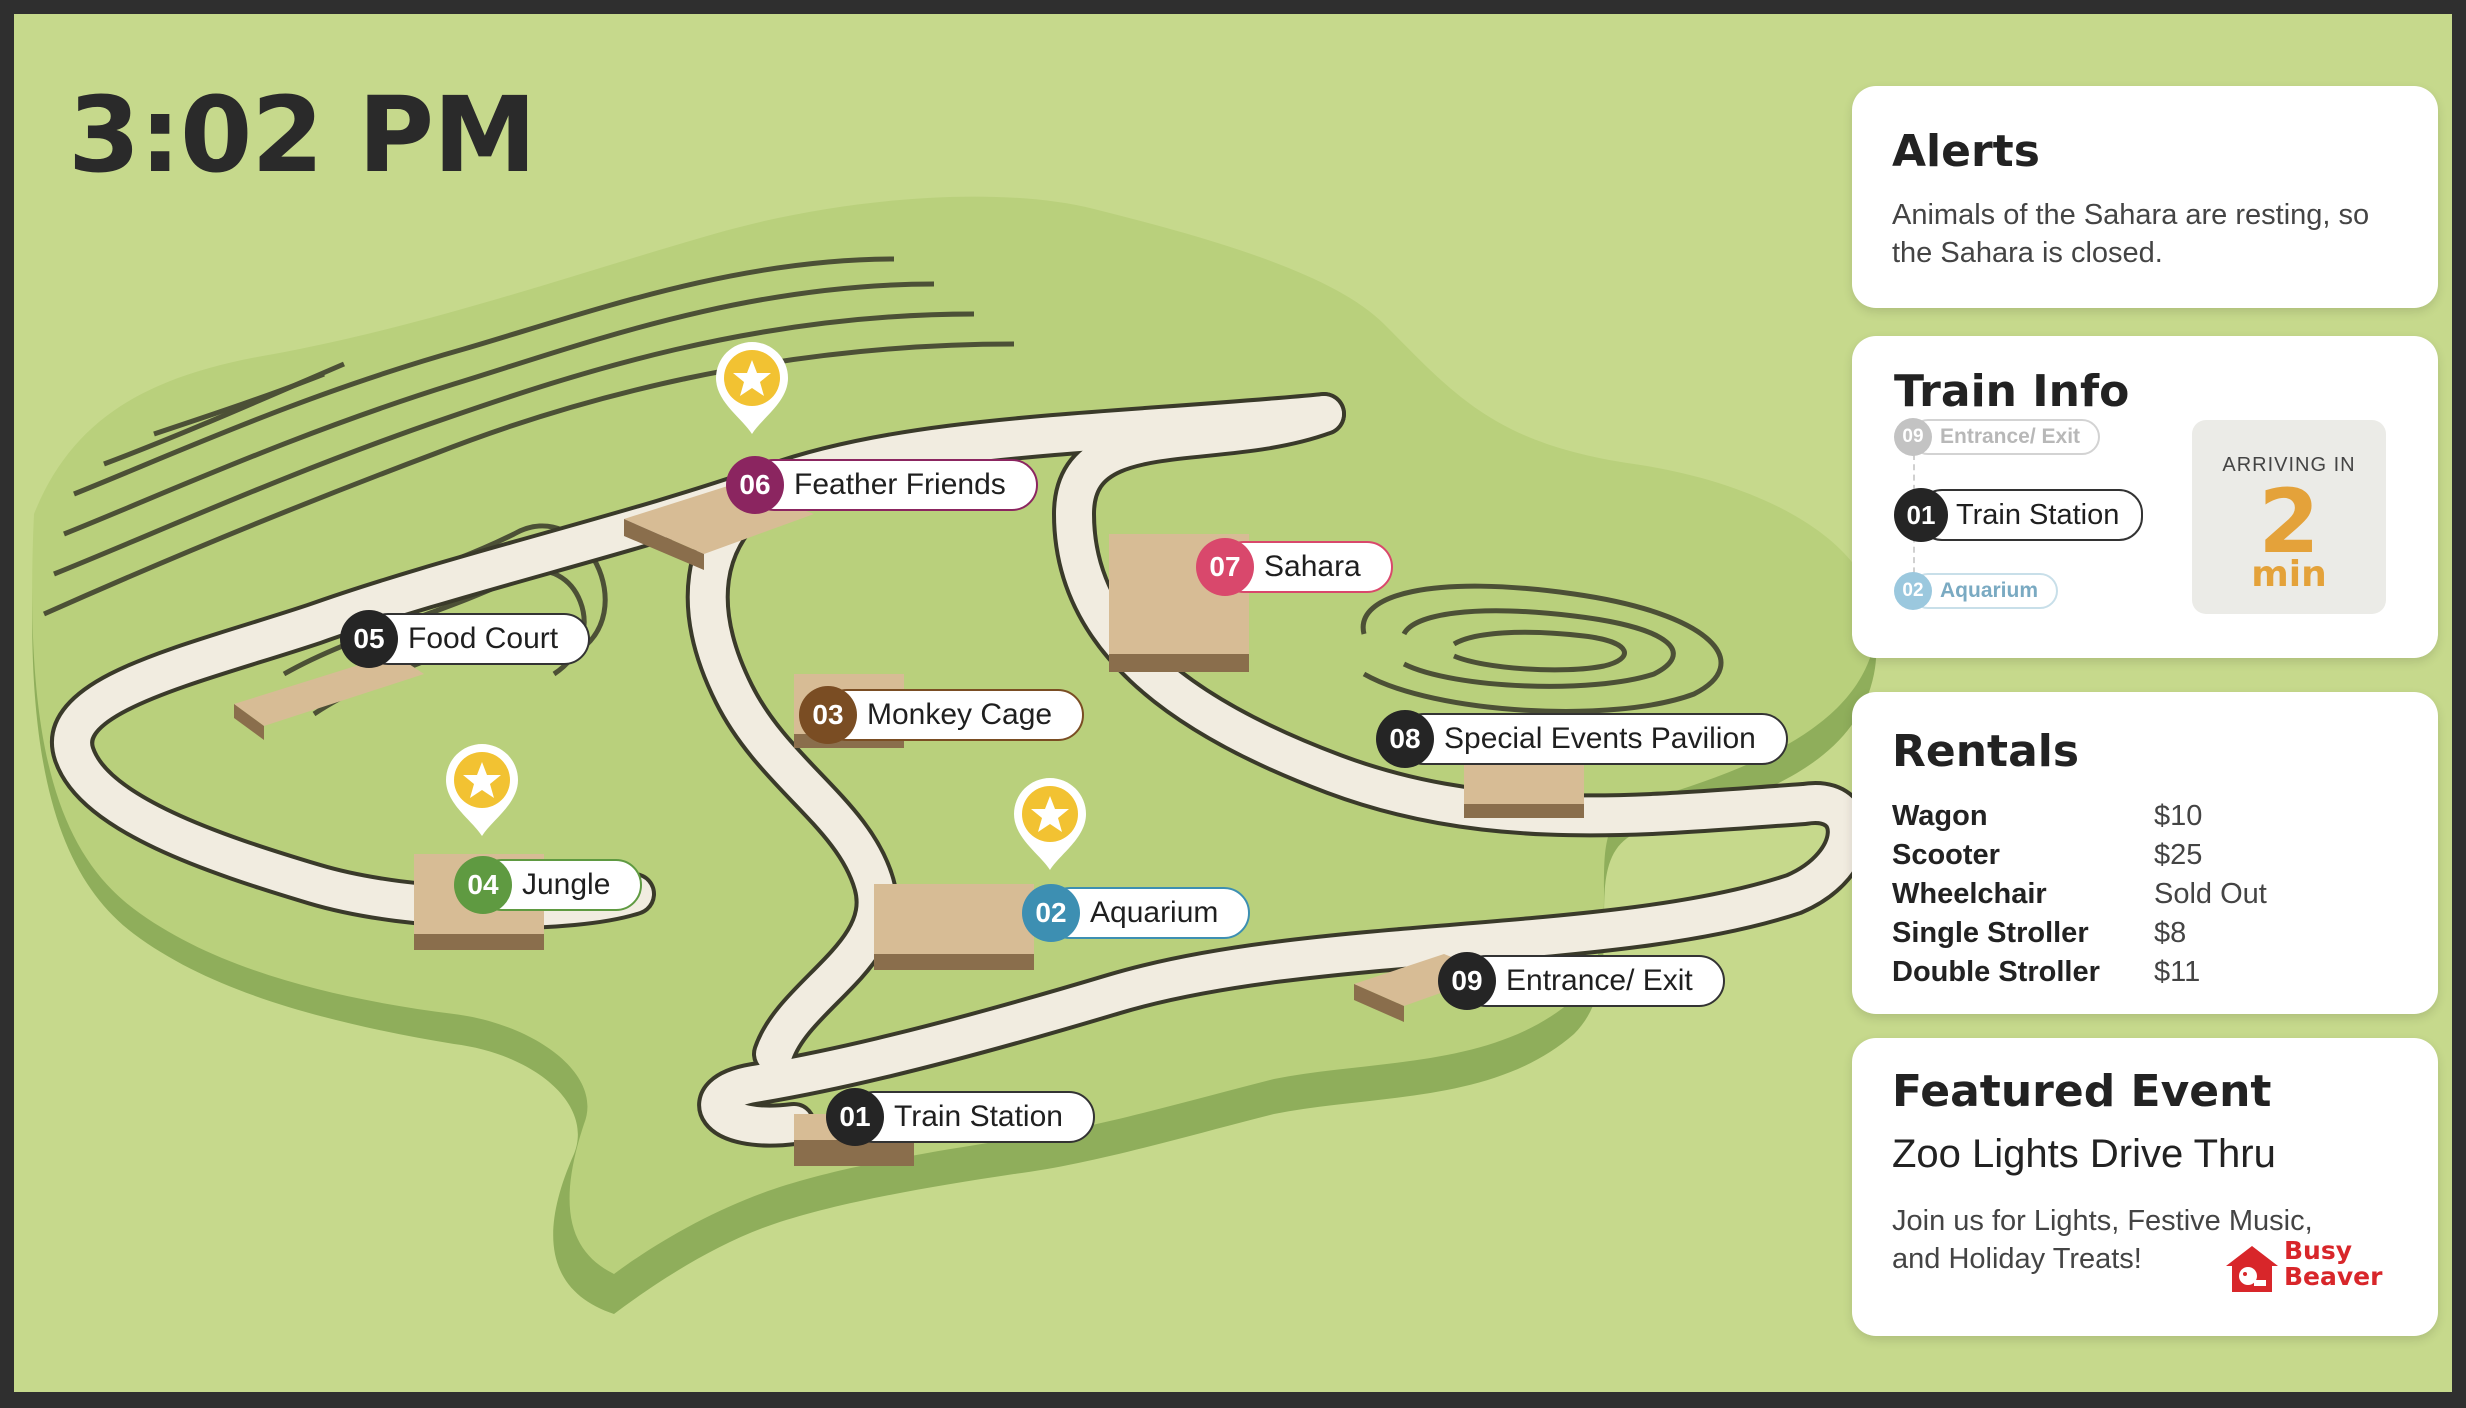 The height and width of the screenshot is (1408, 2466). I want to click on location-number: 04, so click(483, 885).